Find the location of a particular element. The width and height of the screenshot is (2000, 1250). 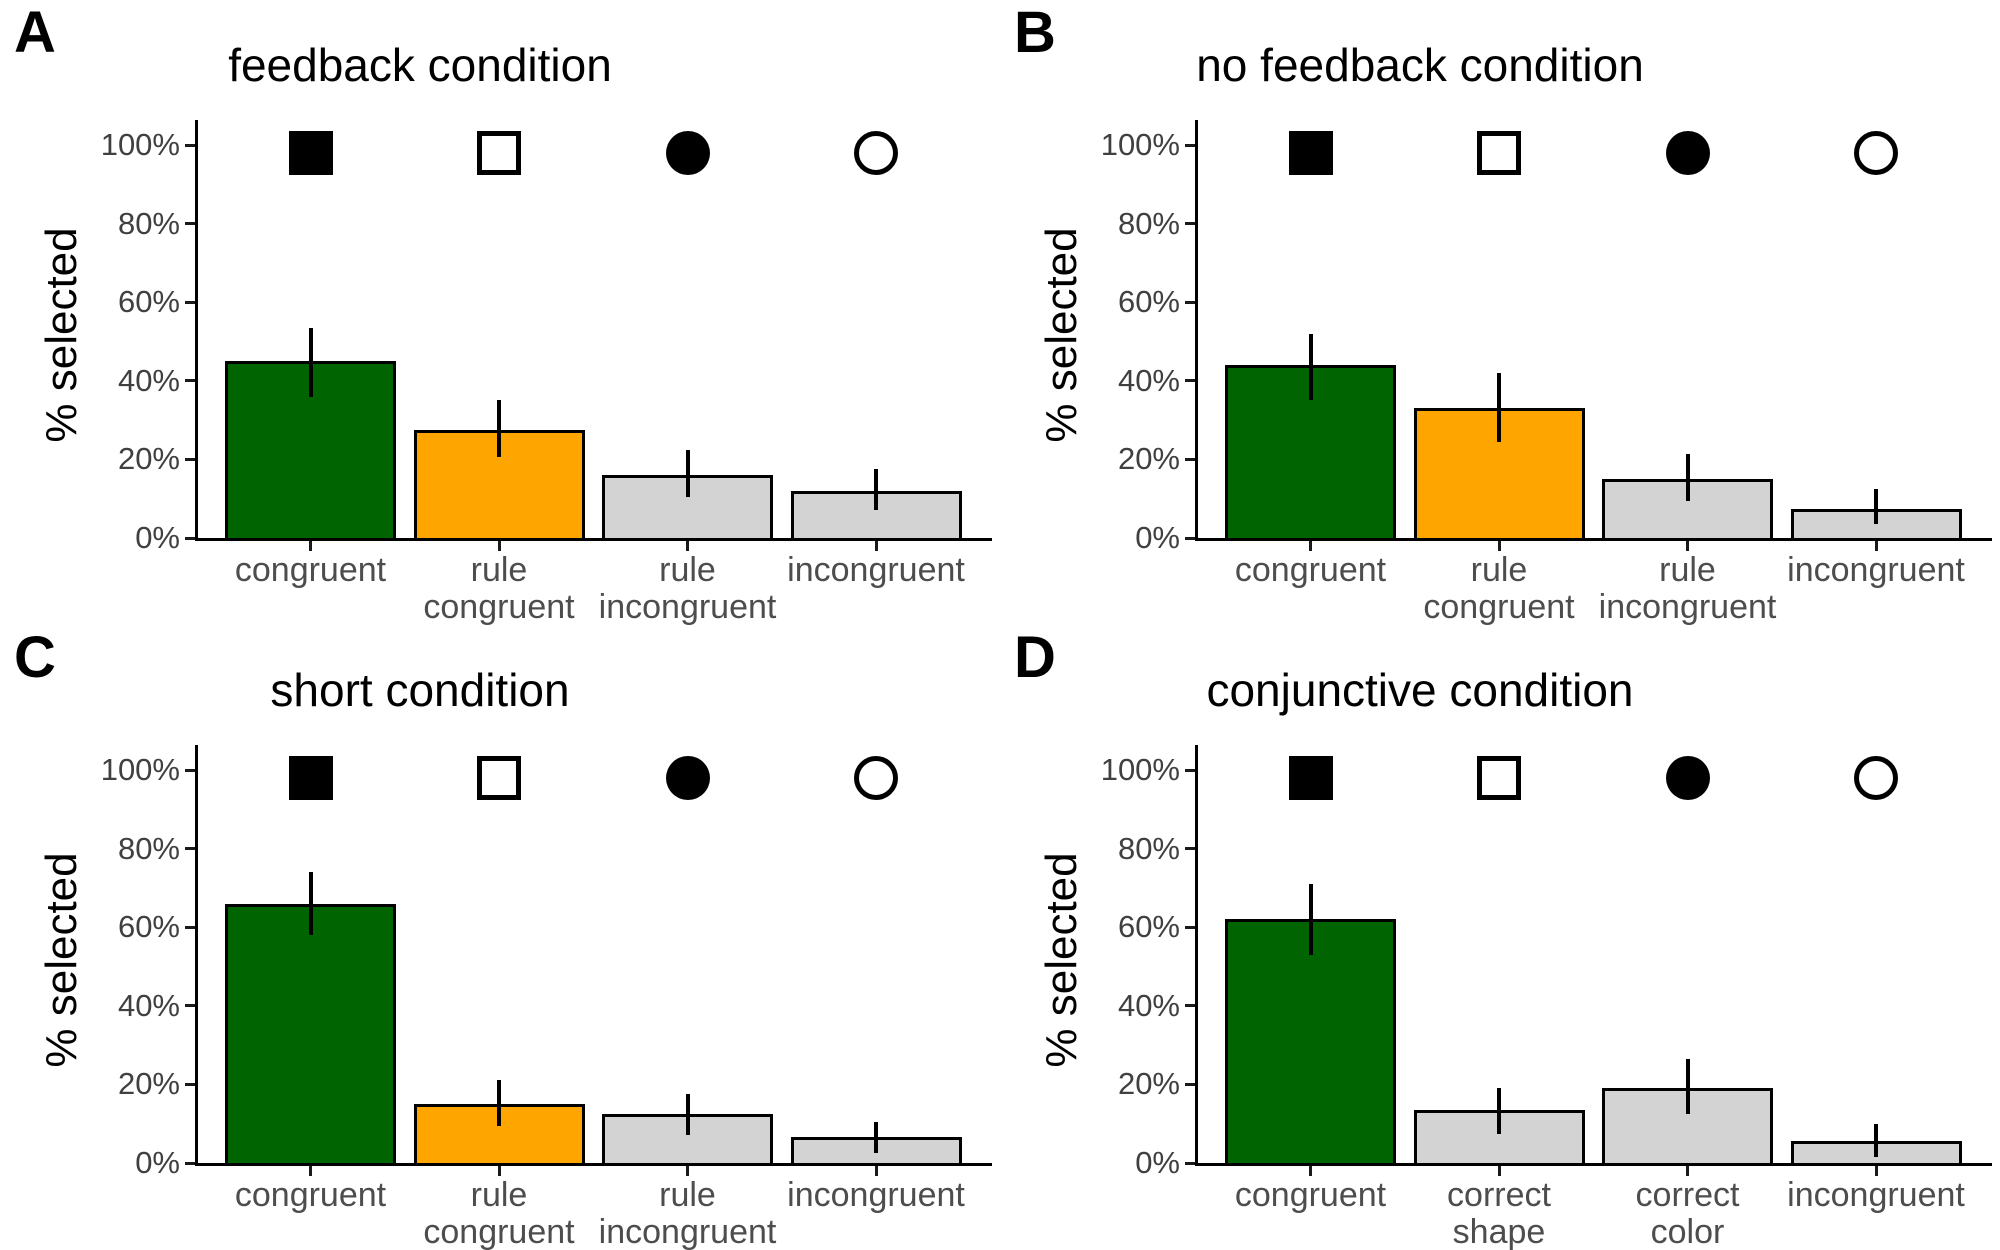

x-tick-label: shape is located at coordinates (1499, 1231).